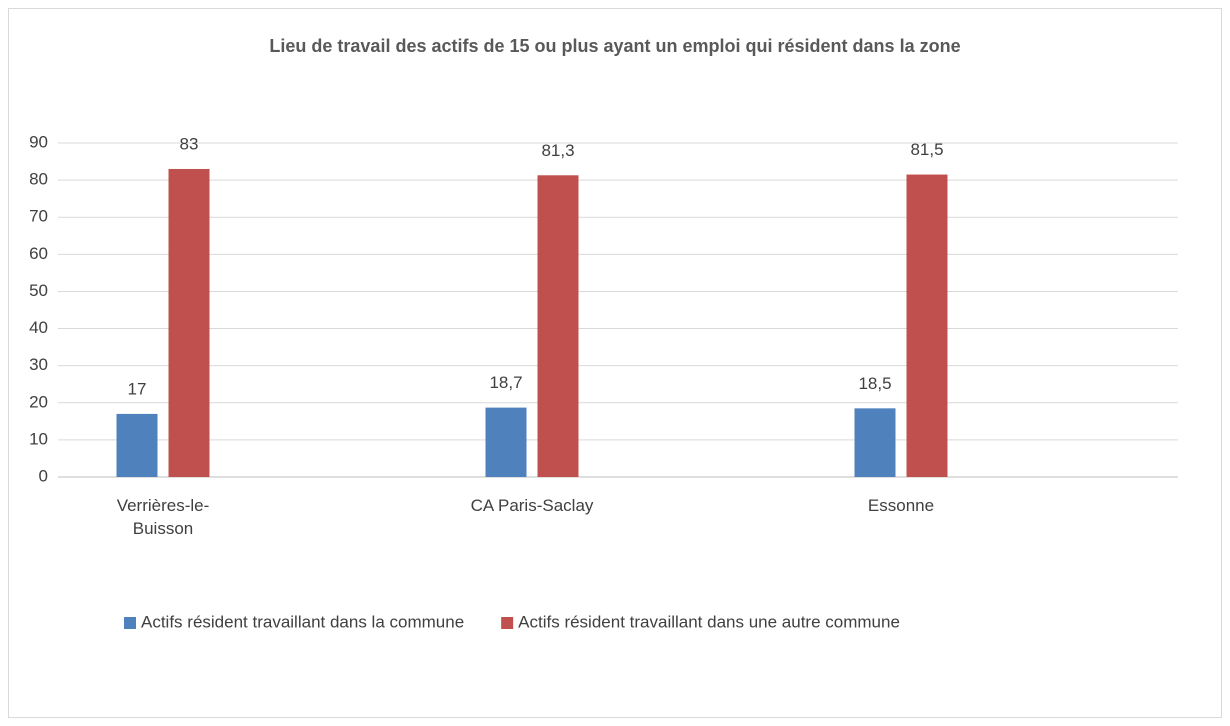 This screenshot has width=1230, height=726. I want to click on data-label: 17, so click(137, 388).